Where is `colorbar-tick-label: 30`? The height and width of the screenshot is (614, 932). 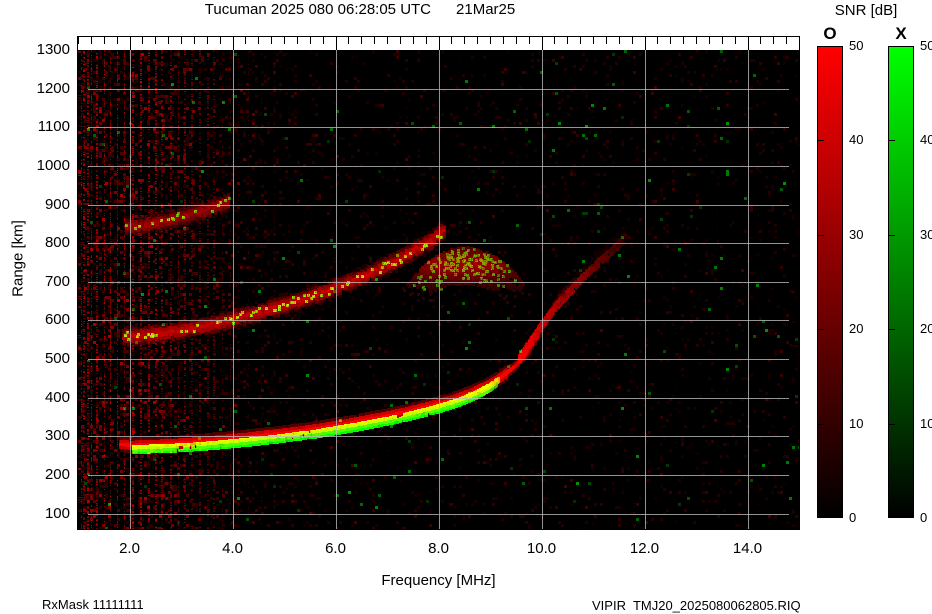 colorbar-tick-label: 30 is located at coordinates (926, 234).